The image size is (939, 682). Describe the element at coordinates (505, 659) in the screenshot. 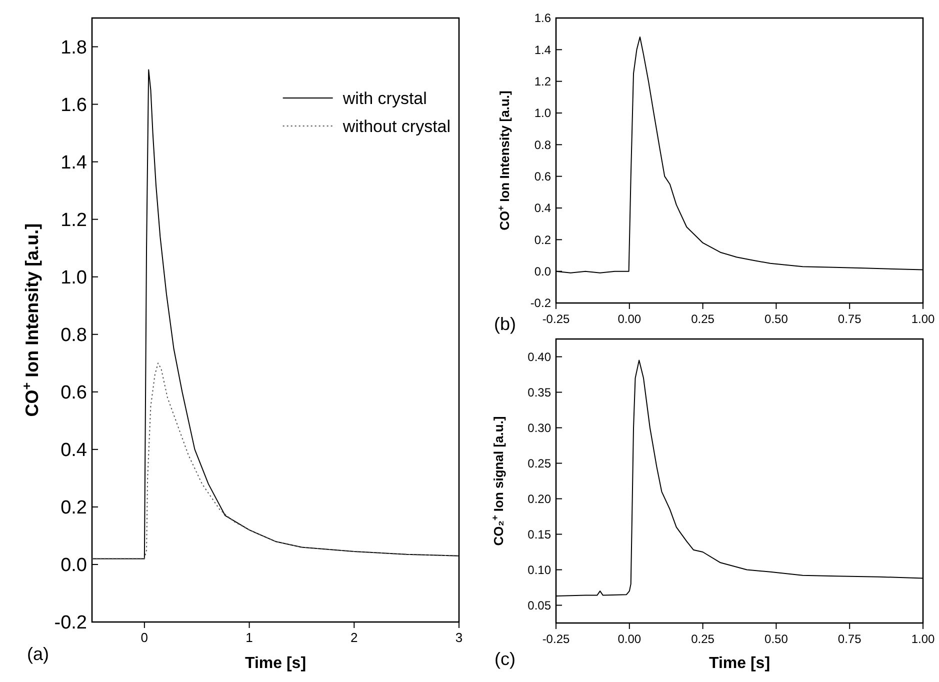

I see `text: (c)` at that location.